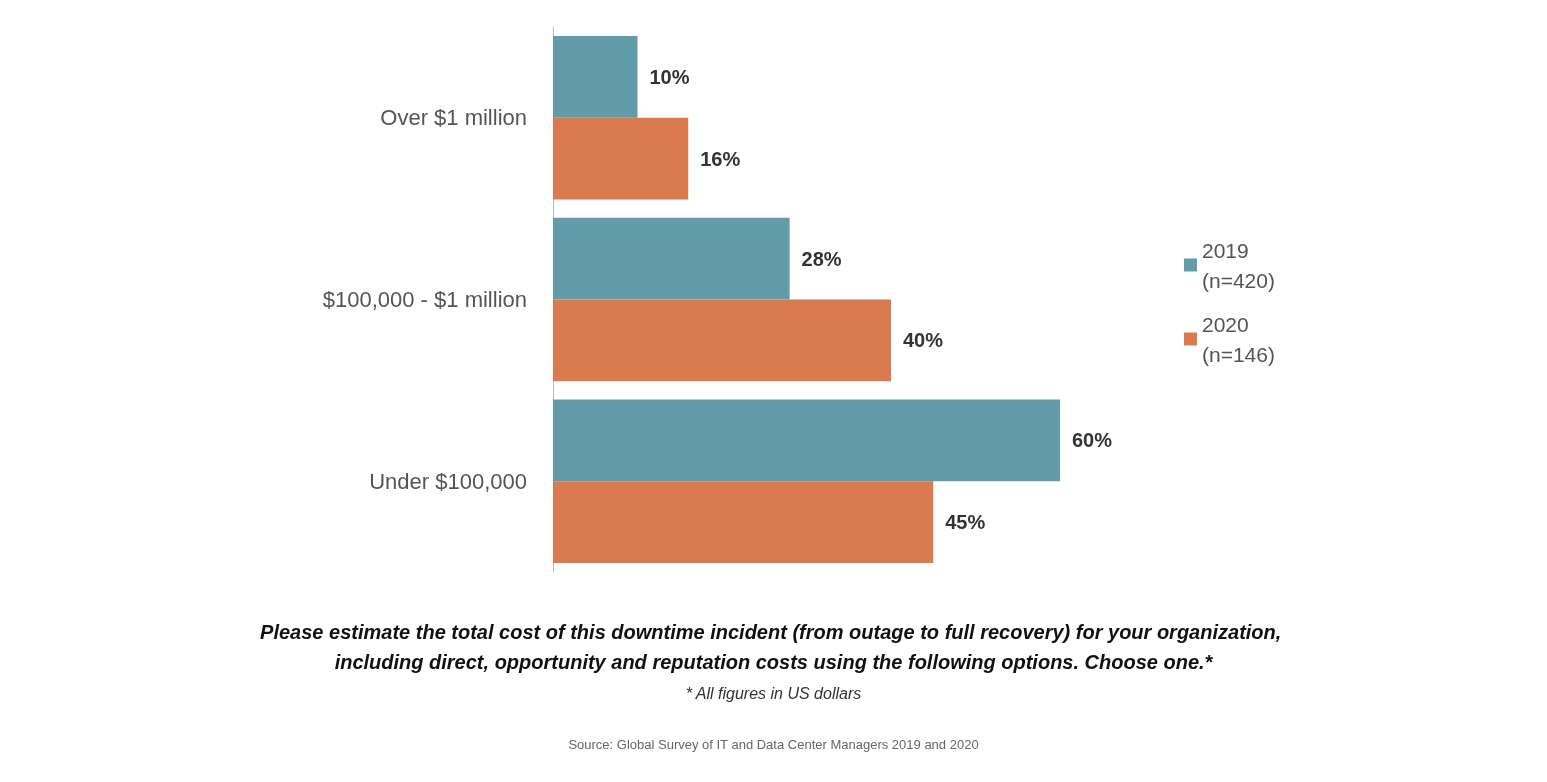  I want to click on data-label: 60%, so click(1092, 440).